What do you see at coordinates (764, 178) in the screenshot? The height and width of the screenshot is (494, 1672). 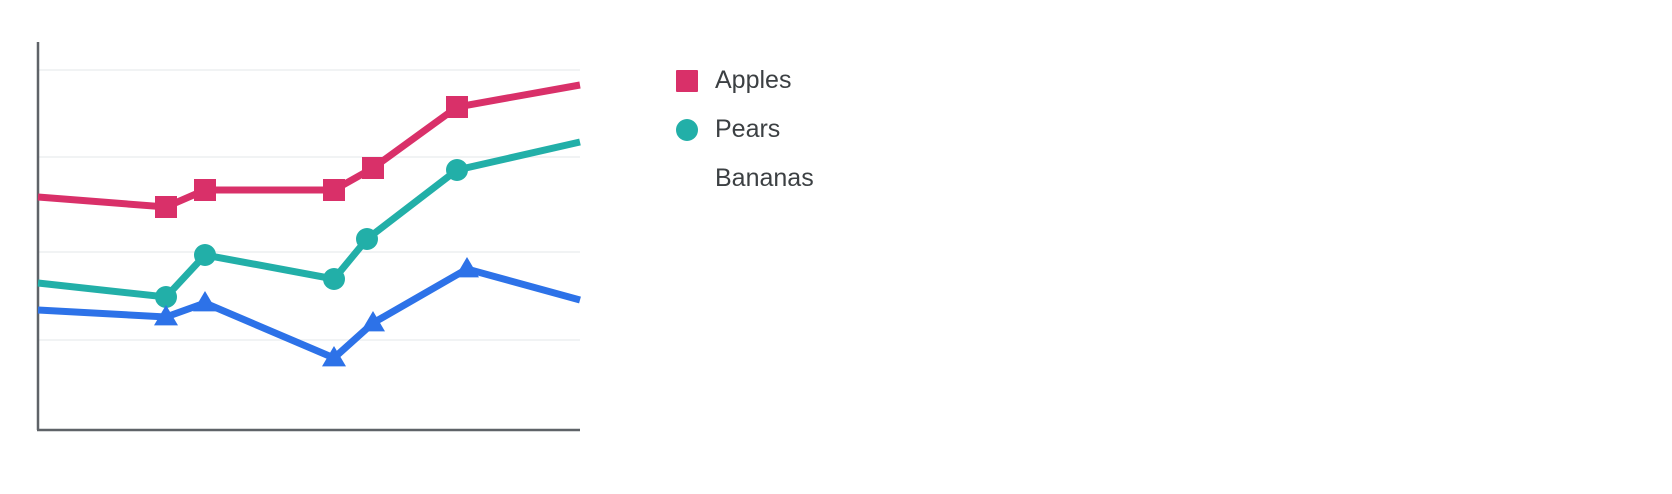 I see `legend-label-bananas: Bananas` at bounding box center [764, 178].